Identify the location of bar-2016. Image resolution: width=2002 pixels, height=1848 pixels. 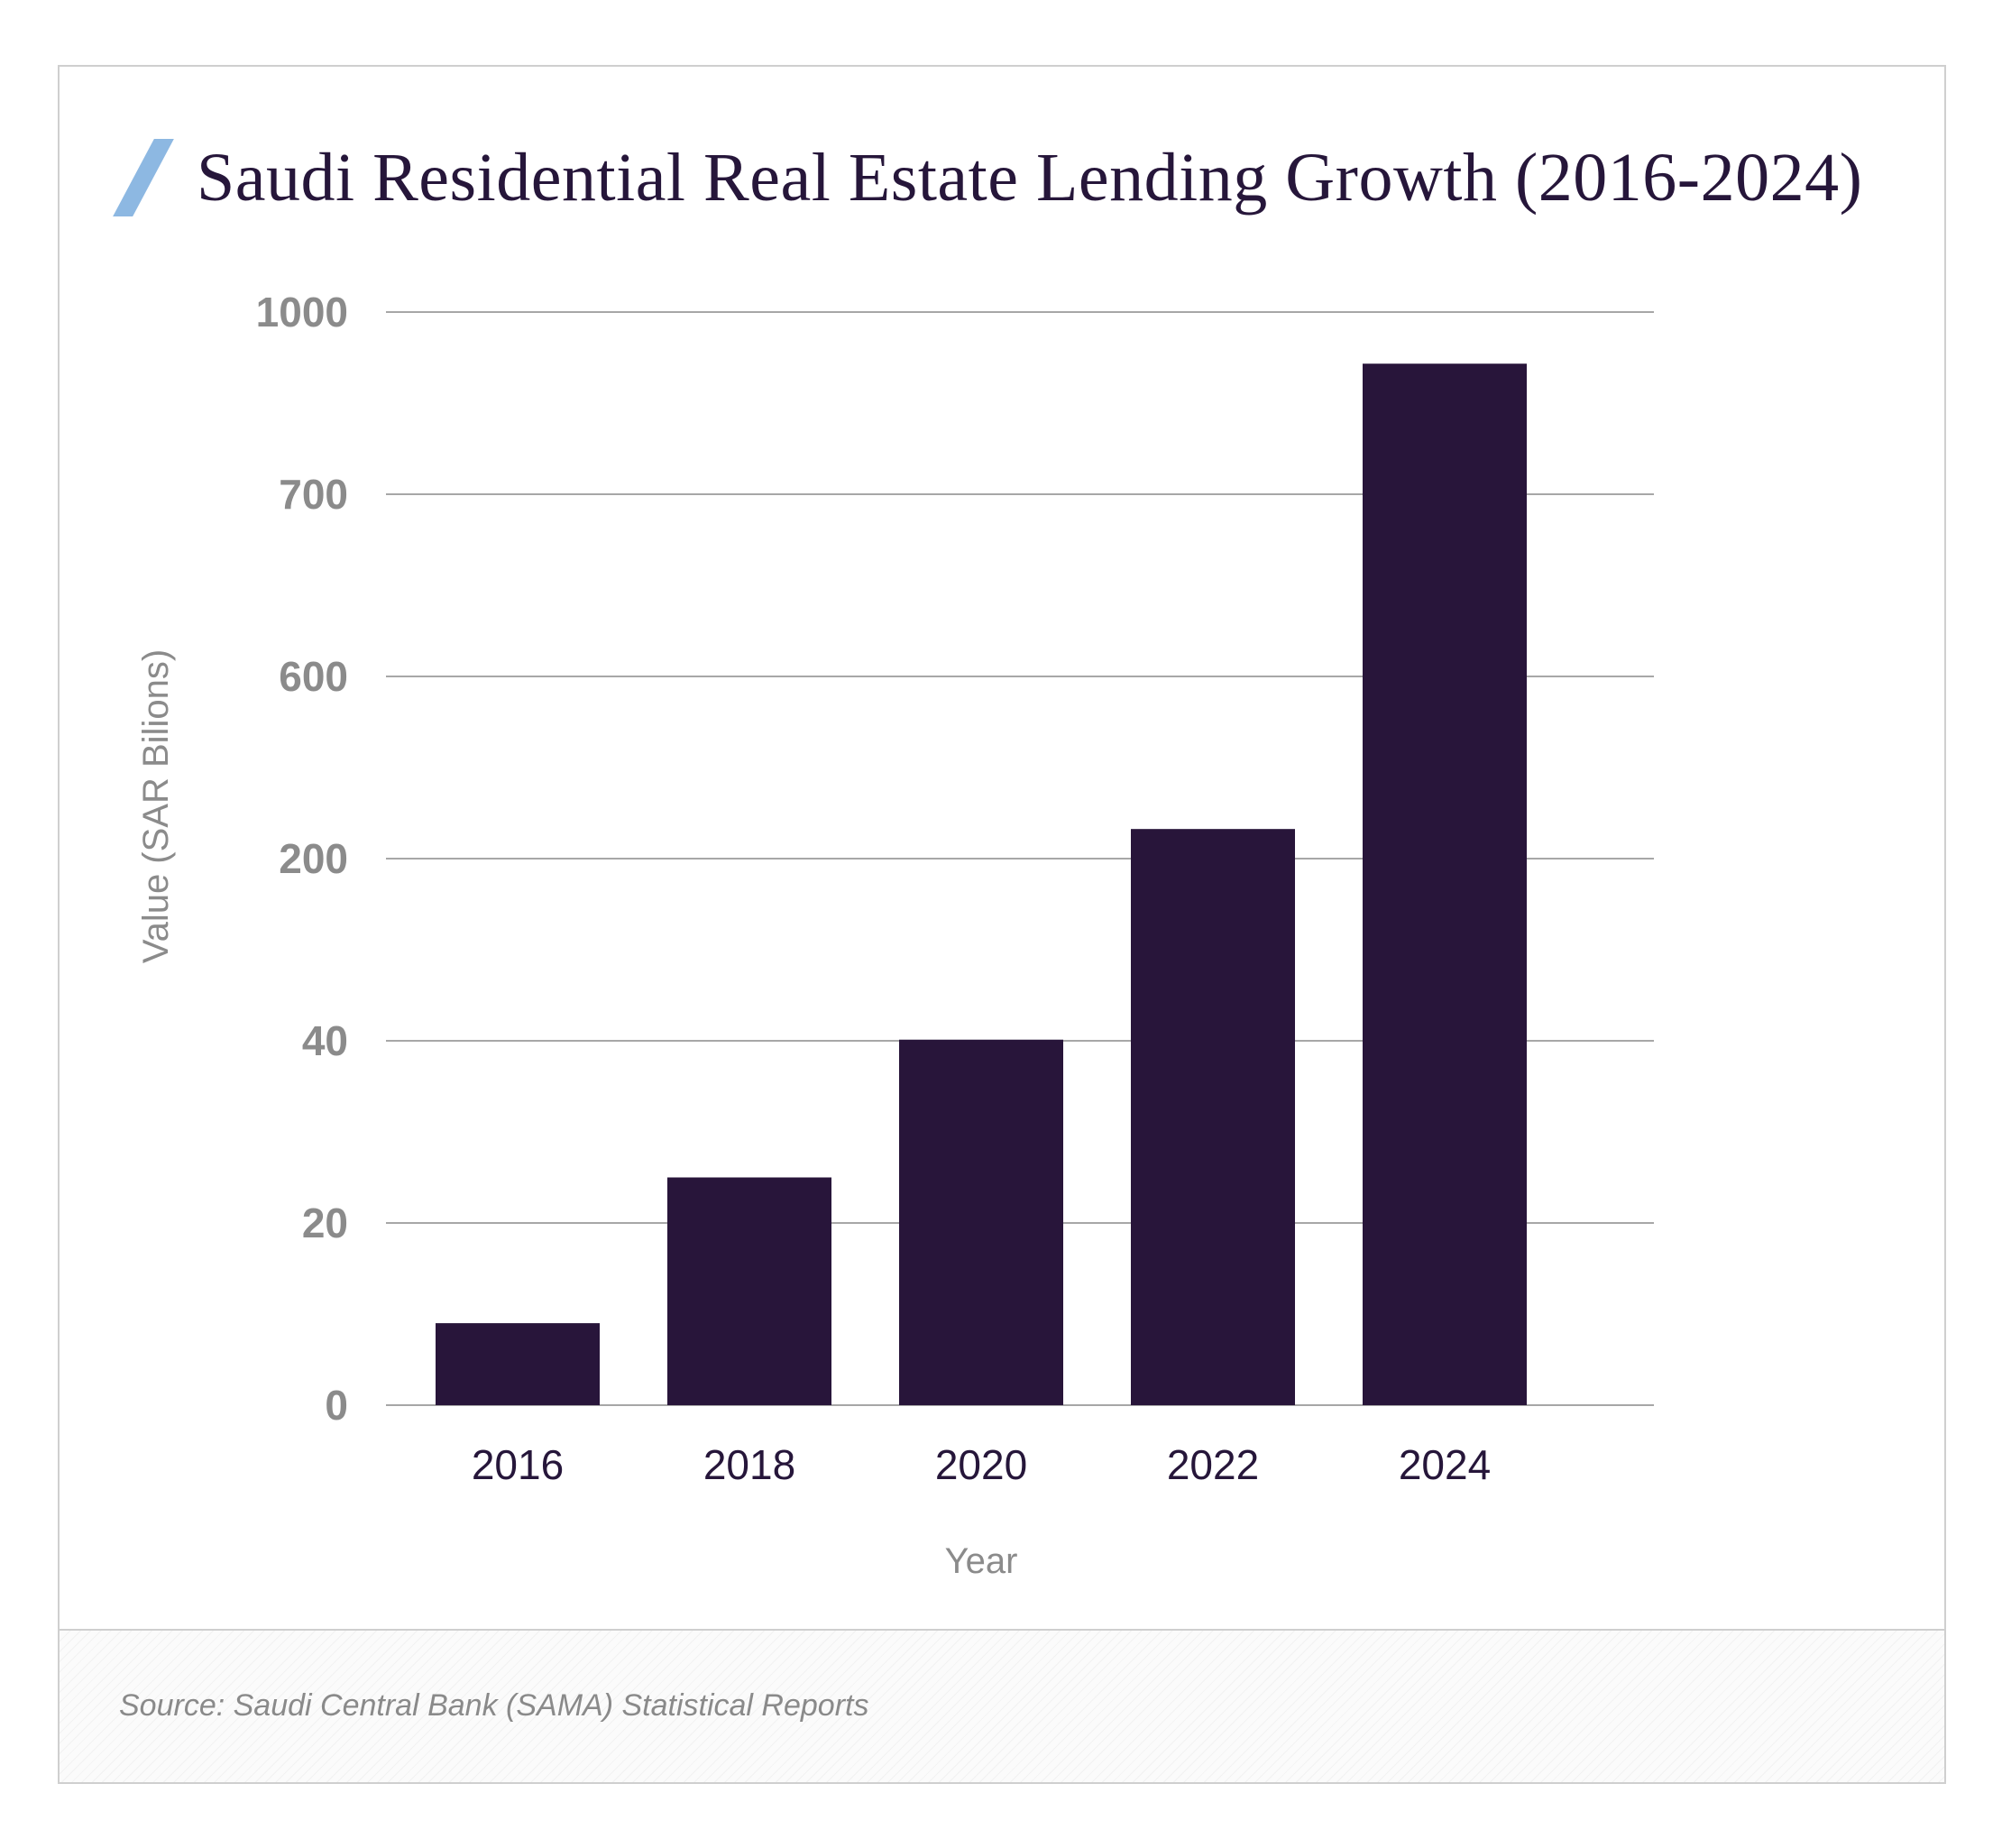
(518, 1364).